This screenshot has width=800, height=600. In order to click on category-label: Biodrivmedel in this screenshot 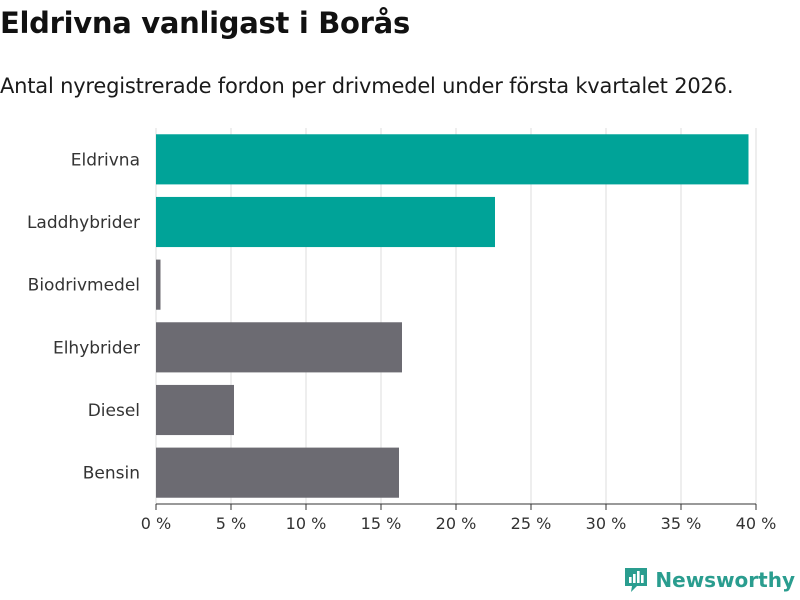, I will do `click(84, 286)`.